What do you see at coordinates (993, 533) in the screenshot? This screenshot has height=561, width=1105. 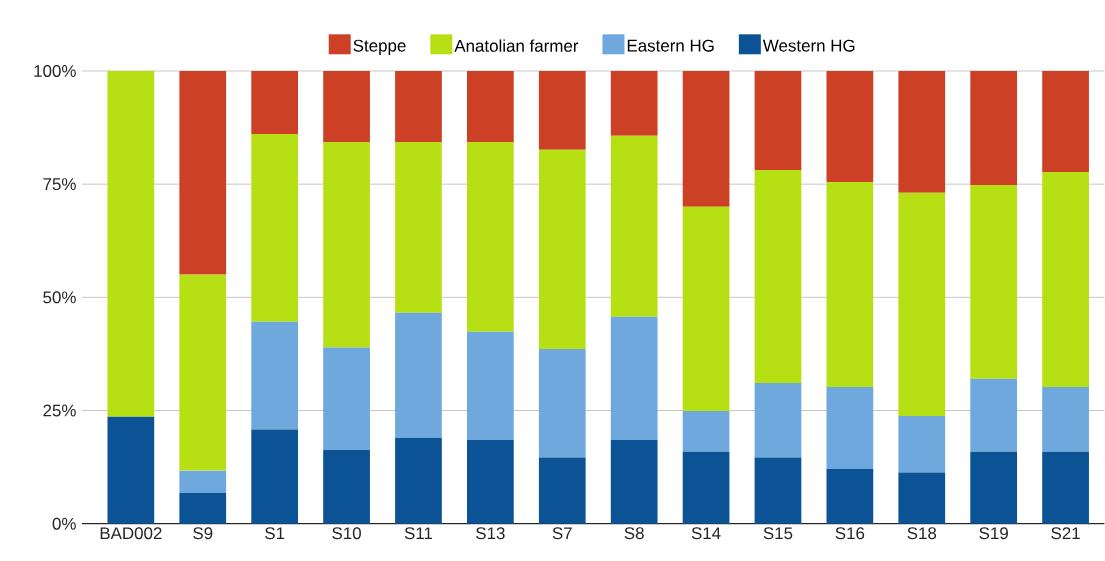 I see `x-tick-label: S19` at bounding box center [993, 533].